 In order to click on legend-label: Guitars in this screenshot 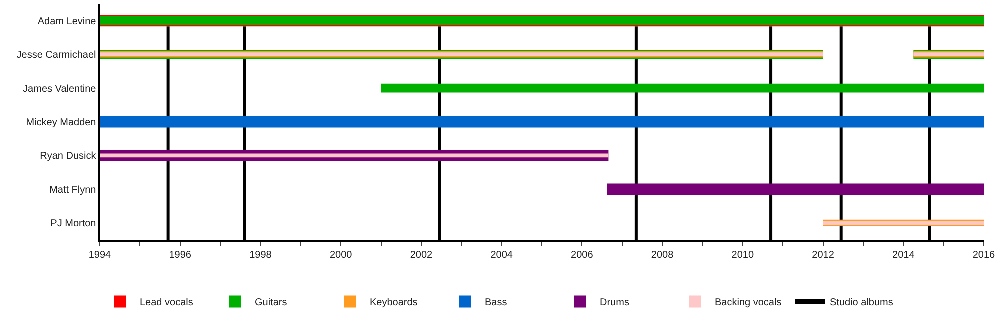, I will do `click(271, 303)`.